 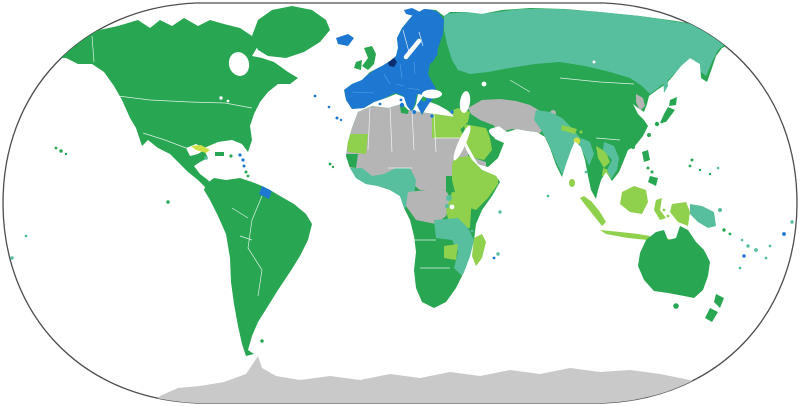 What do you see at coordinates (484, 84) in the screenshot?
I see `aral-sea-water` at bounding box center [484, 84].